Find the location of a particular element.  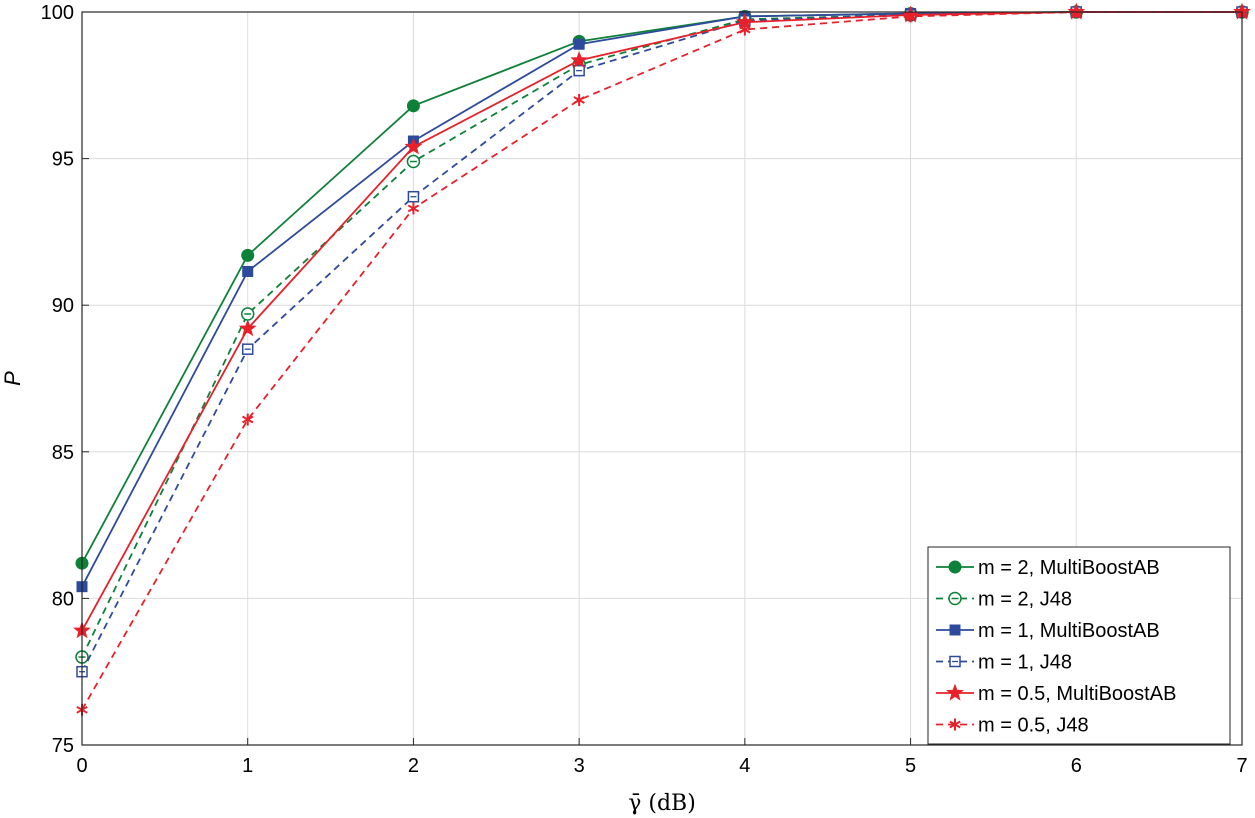

legend-box is located at coordinates (1079, 645).